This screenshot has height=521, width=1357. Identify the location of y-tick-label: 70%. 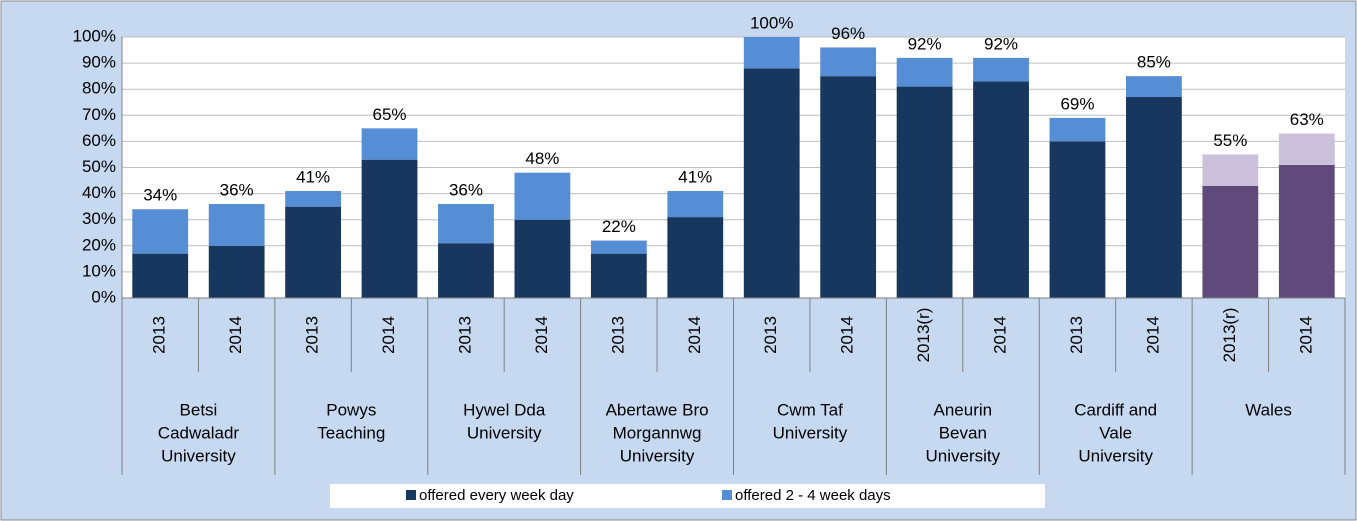
(99, 114).